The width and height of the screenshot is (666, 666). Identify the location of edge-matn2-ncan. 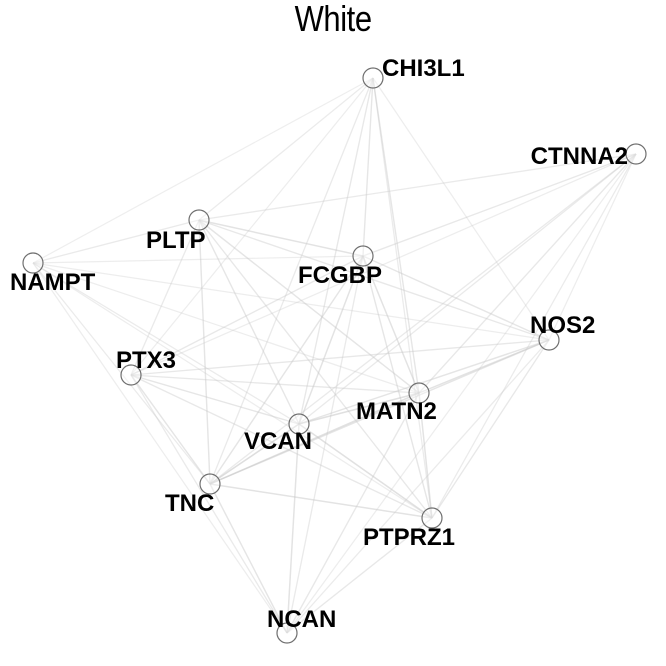
(353, 513).